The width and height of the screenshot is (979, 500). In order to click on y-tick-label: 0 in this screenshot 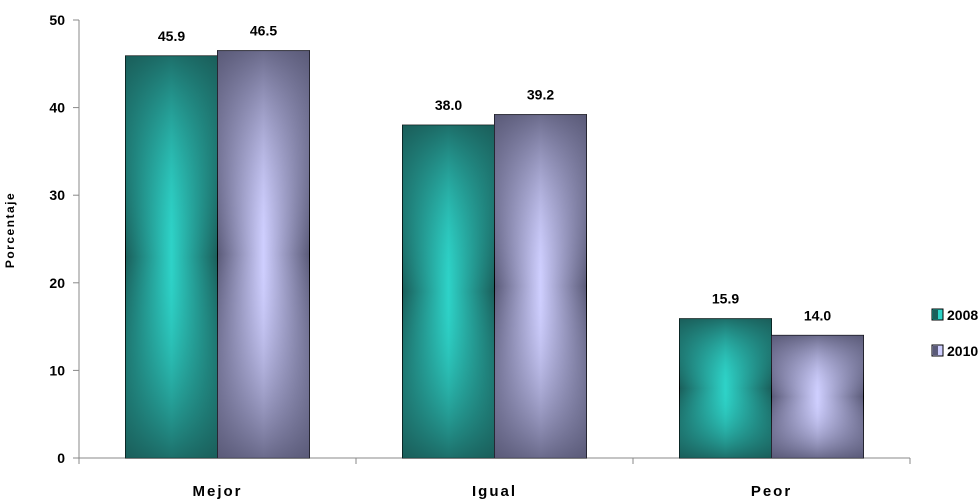, I will do `click(61, 458)`.